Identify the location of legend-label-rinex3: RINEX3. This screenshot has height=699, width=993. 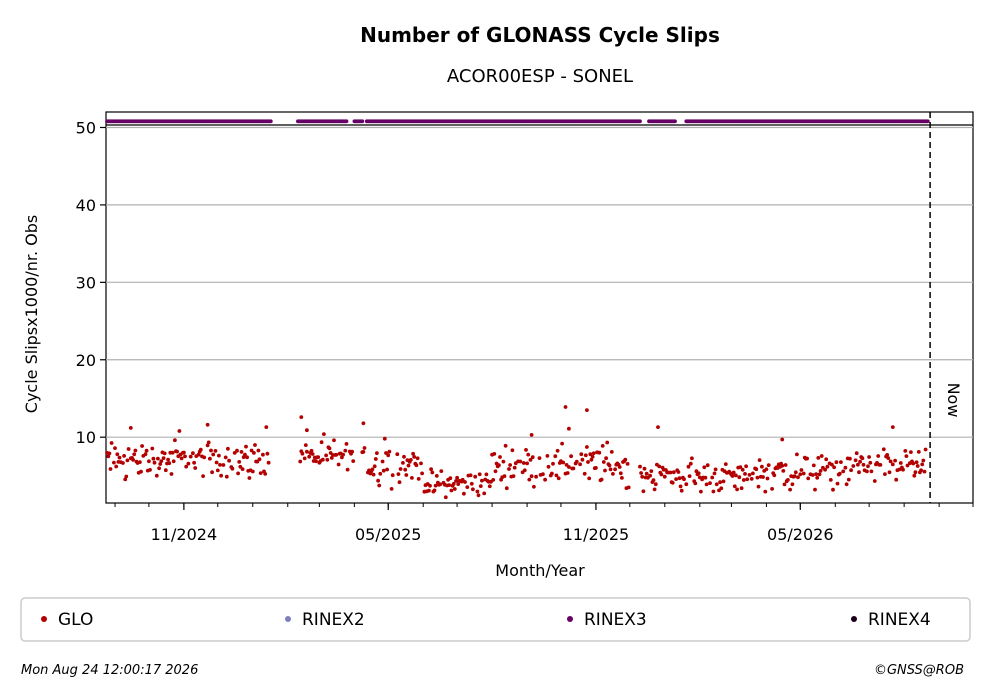
(615, 620).